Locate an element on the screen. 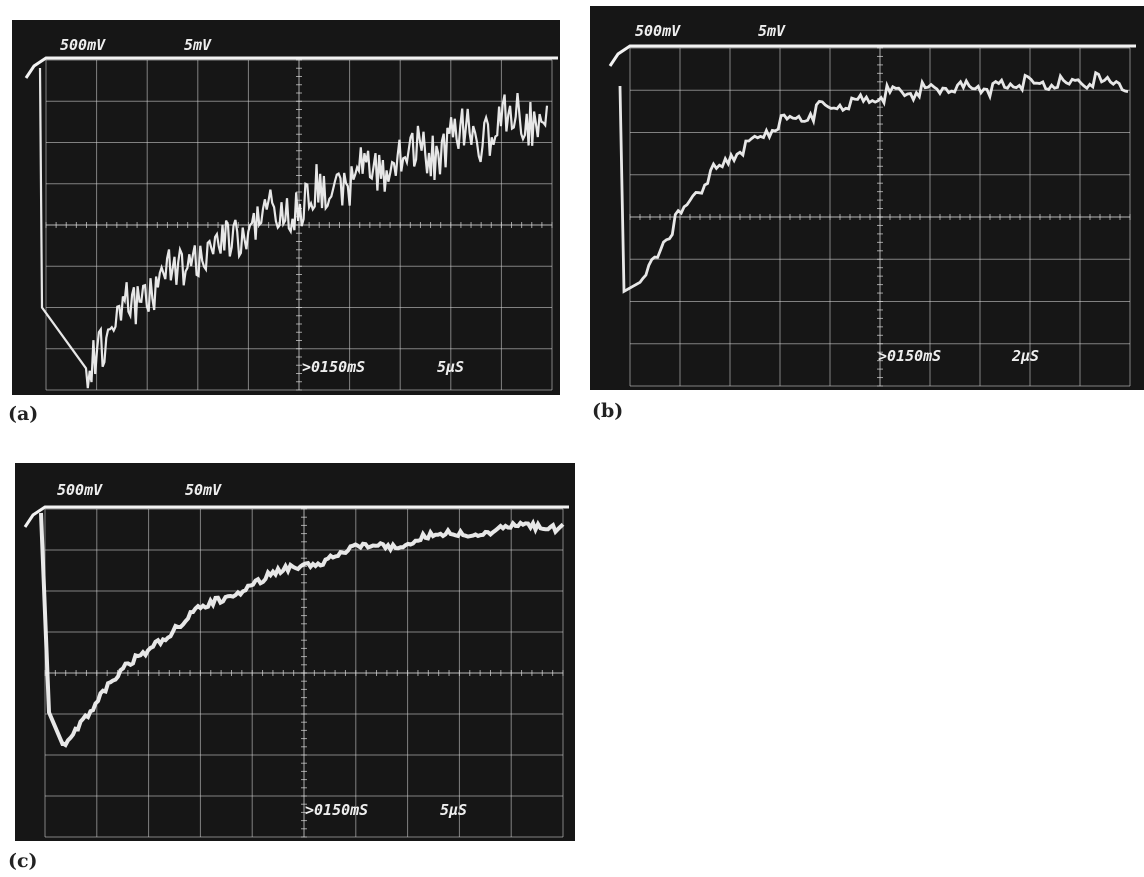 This screenshot has height=877, width=1144. ch2-scale-b: 5mV is located at coordinates (772, 31).